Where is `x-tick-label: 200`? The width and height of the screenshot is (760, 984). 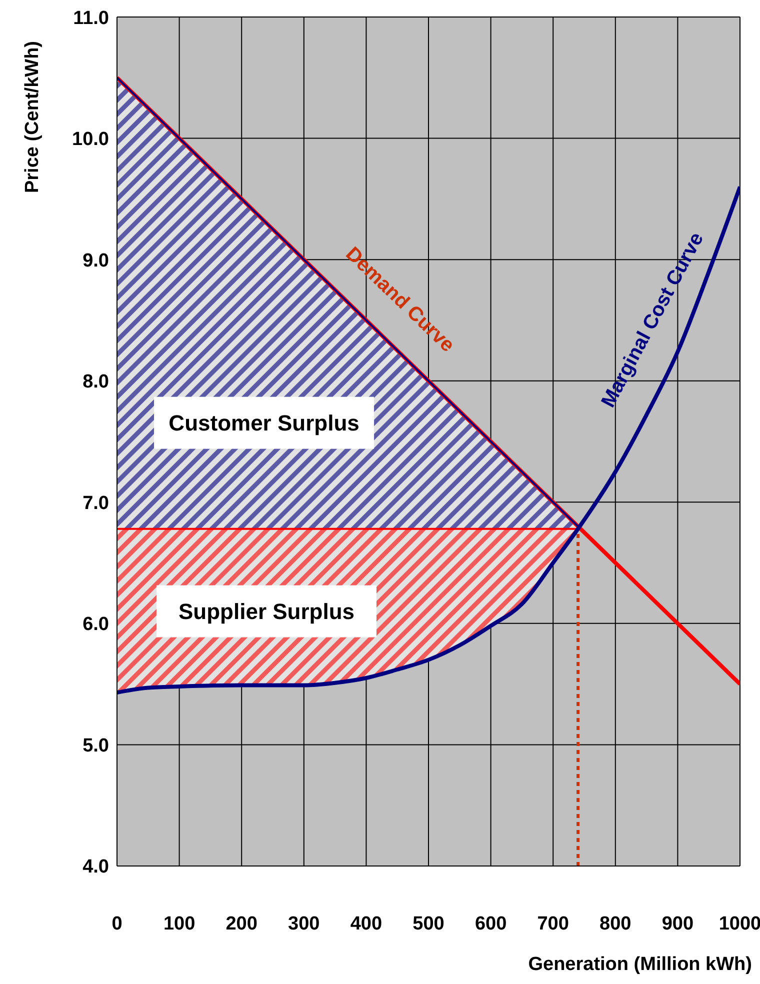 x-tick-label: 200 is located at coordinates (242, 923).